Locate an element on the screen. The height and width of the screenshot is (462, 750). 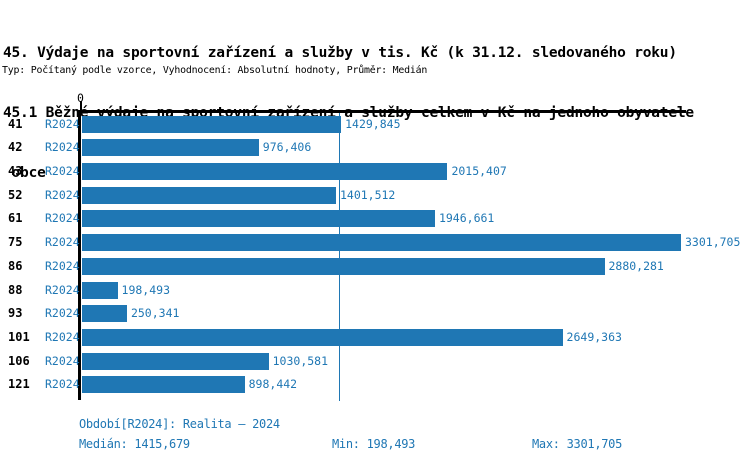
bar-value-label: 1946,661 is located at coordinates (466, 218).